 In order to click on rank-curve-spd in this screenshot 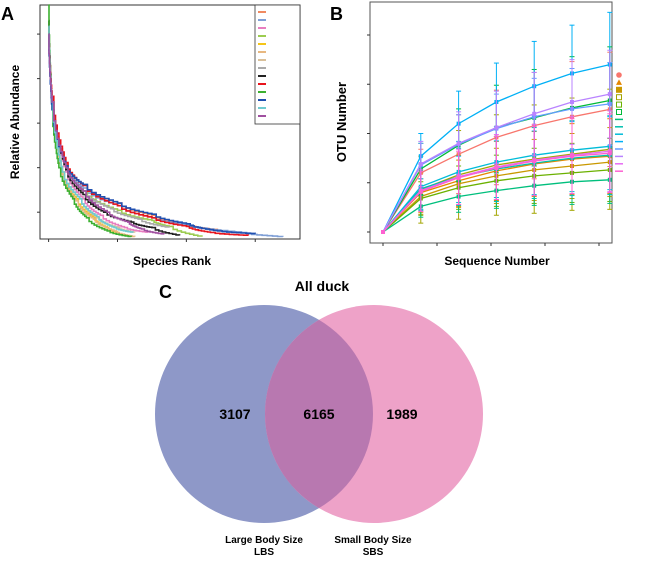, I will do `click(106, 134)`.